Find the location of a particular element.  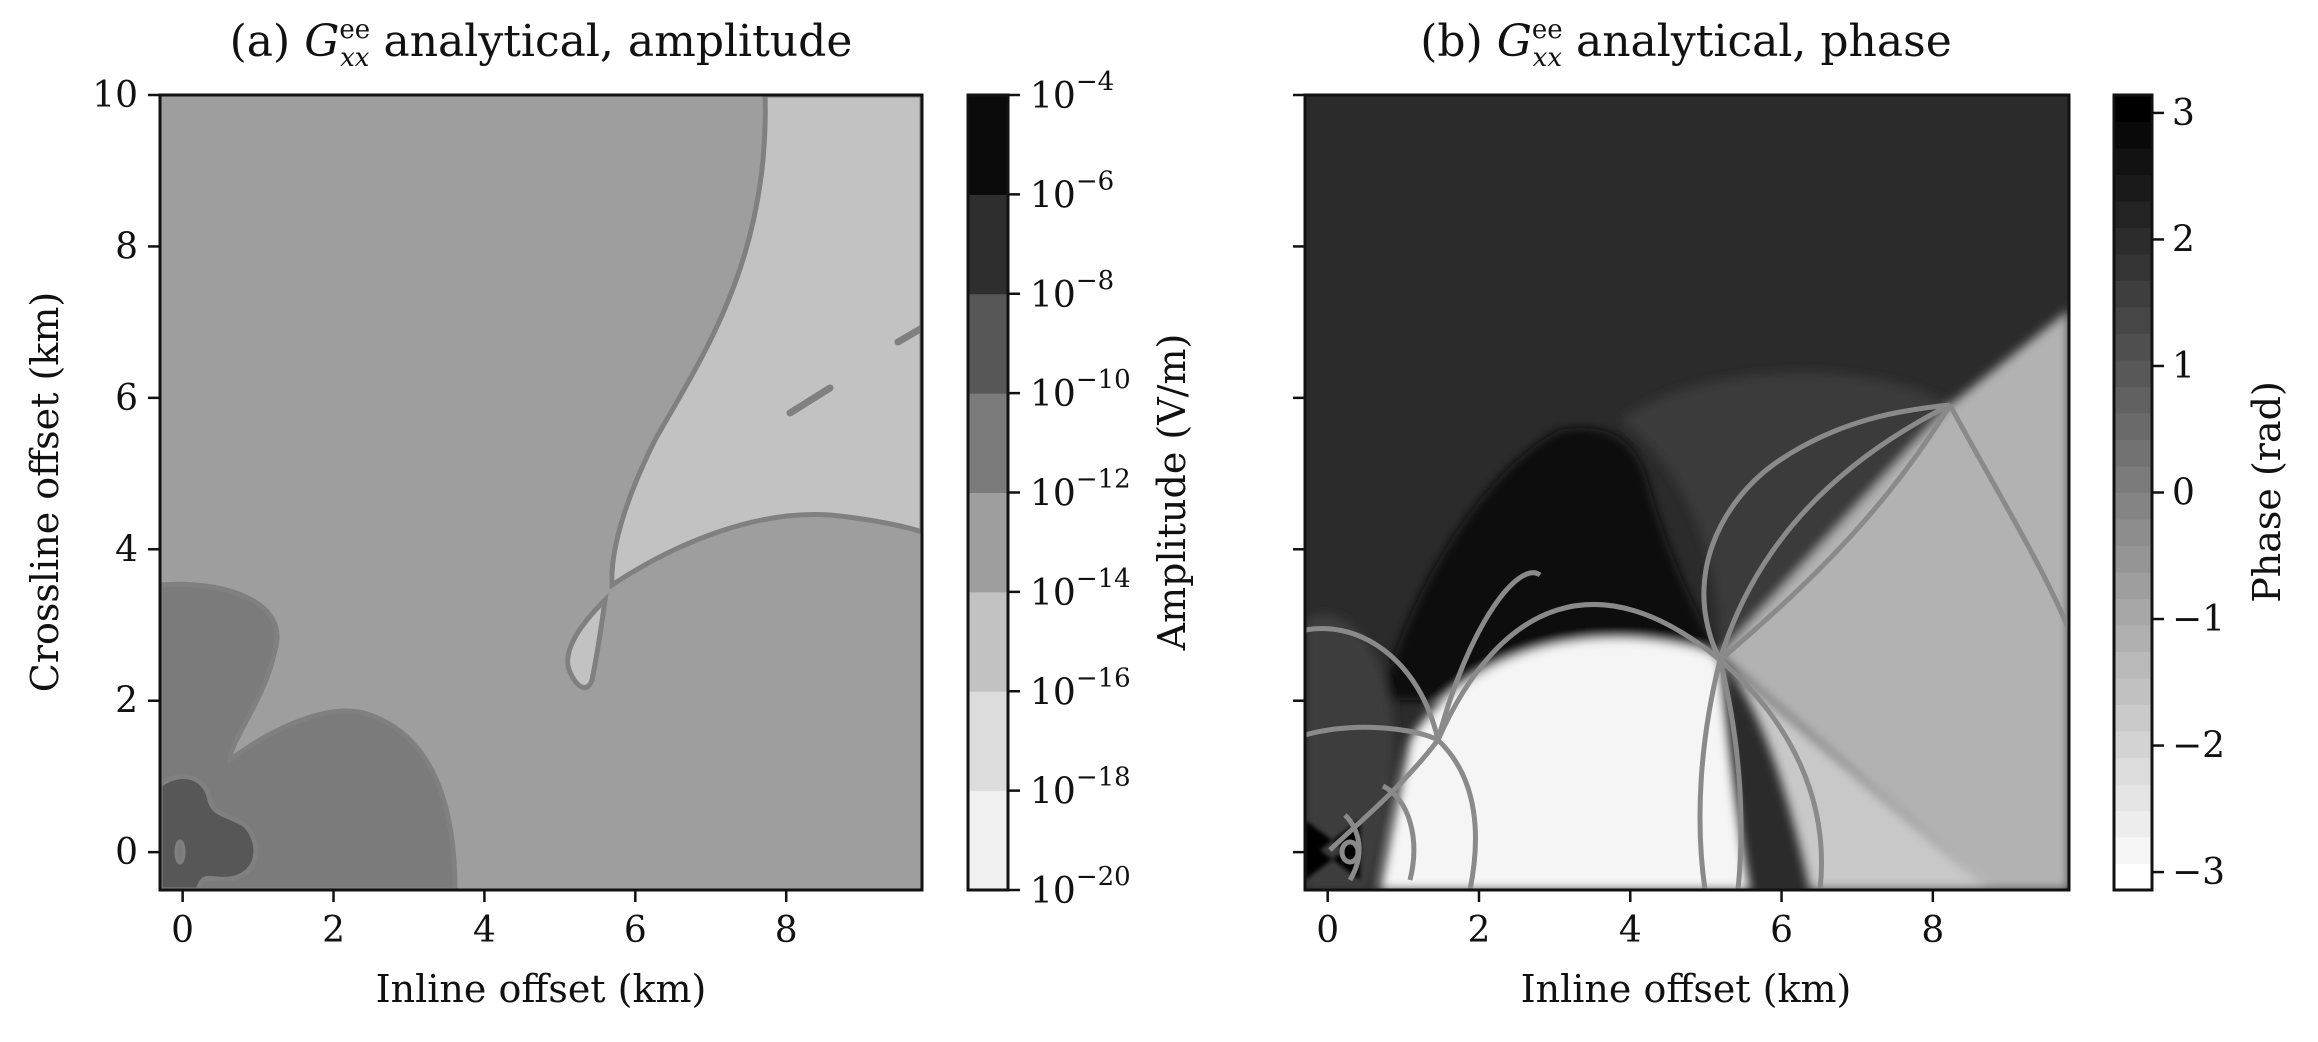

phase-colorbar-frame is located at coordinates (2133, 492).